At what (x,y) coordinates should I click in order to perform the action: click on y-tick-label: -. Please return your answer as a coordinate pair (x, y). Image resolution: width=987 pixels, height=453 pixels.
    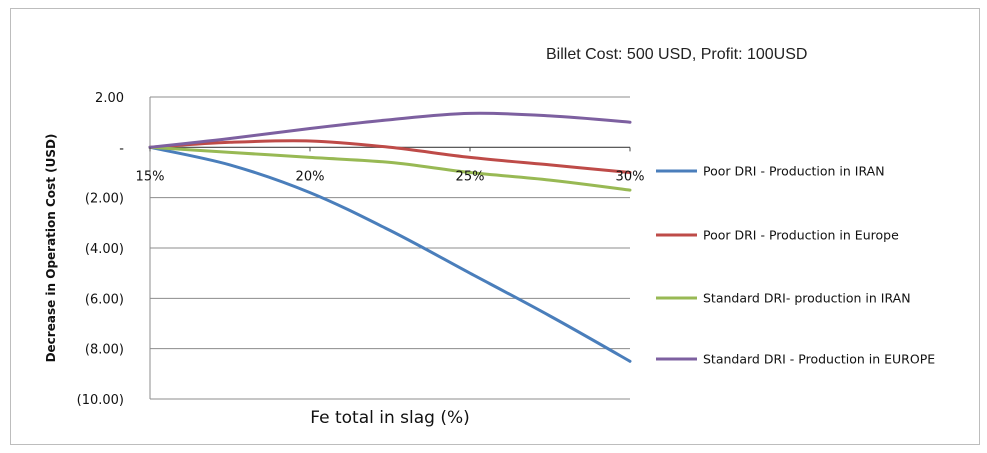
    Looking at the image, I should click on (121, 148).